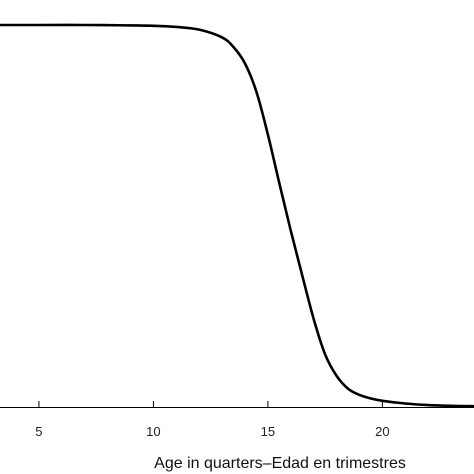 This screenshot has width=474, height=474. What do you see at coordinates (212, 420) in the screenshot?
I see `x-axis-ticks: 5 10 15 20` at bounding box center [212, 420].